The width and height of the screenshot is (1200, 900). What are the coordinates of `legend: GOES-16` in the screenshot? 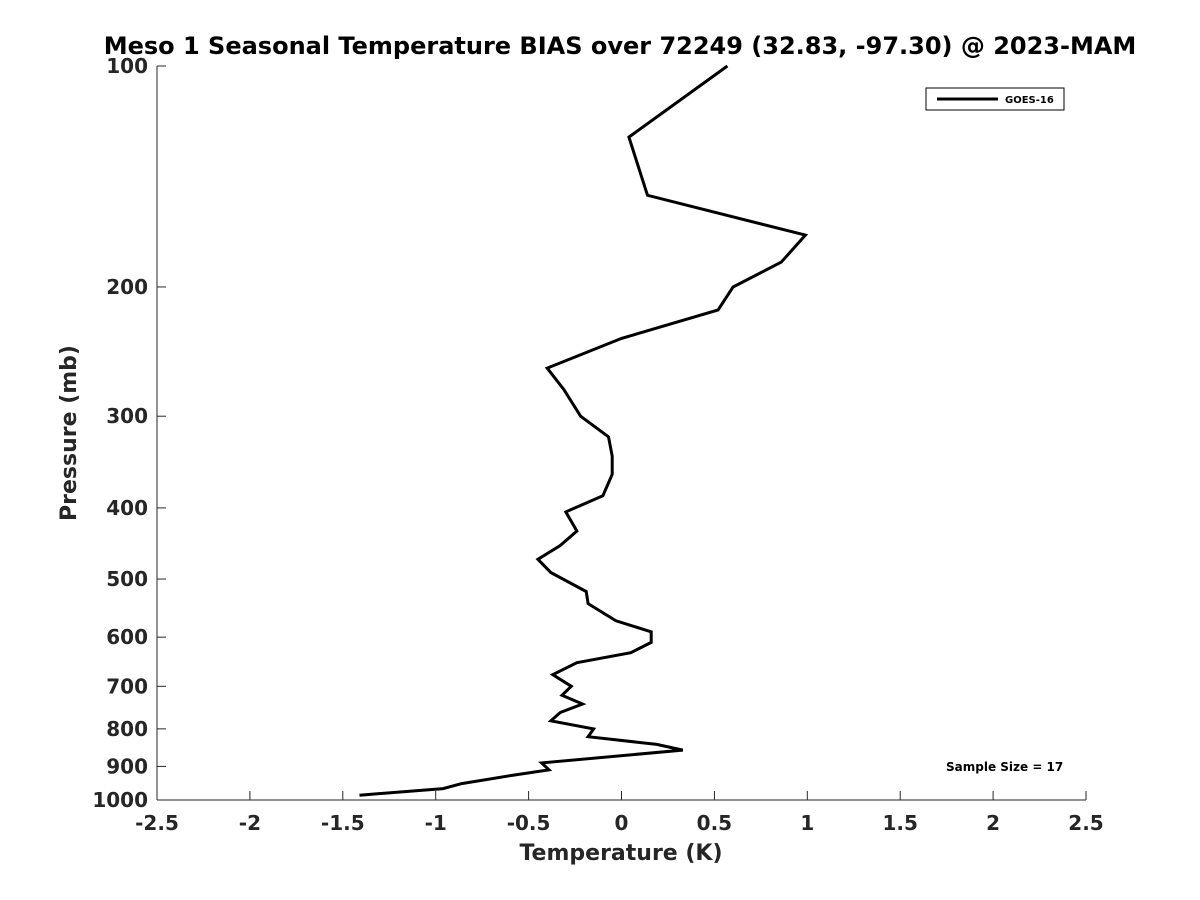 It's located at (995, 99).